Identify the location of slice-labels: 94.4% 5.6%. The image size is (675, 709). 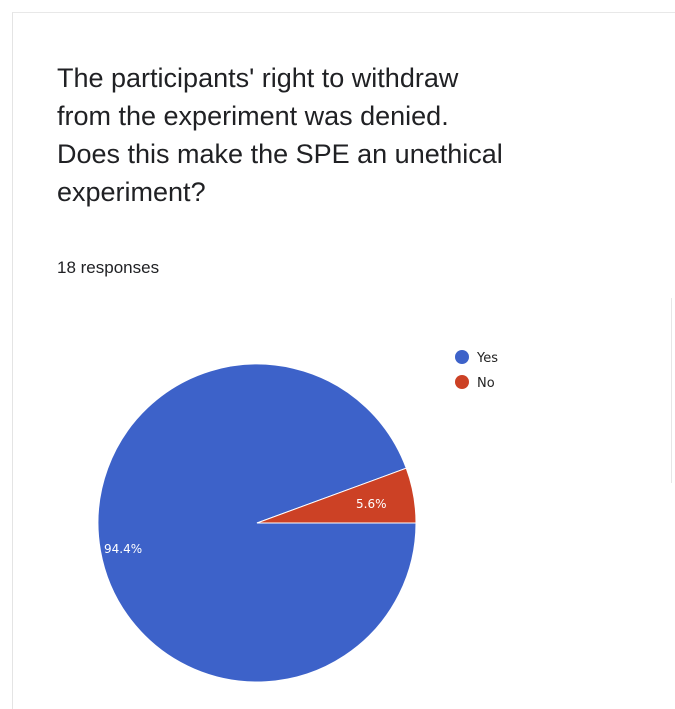
(245, 526).